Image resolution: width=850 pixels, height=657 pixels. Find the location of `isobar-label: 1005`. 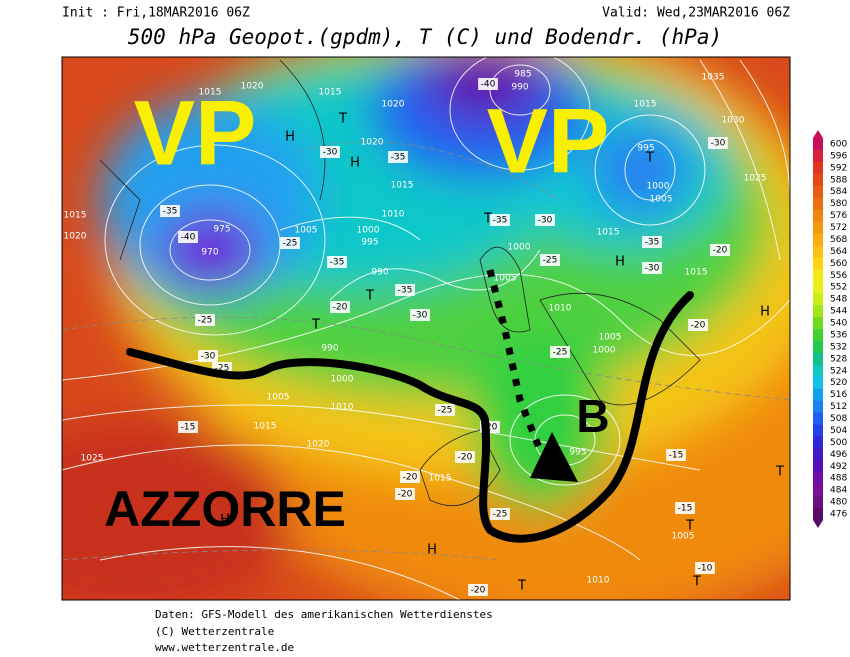

isobar-label: 1005 is located at coordinates (278, 398).